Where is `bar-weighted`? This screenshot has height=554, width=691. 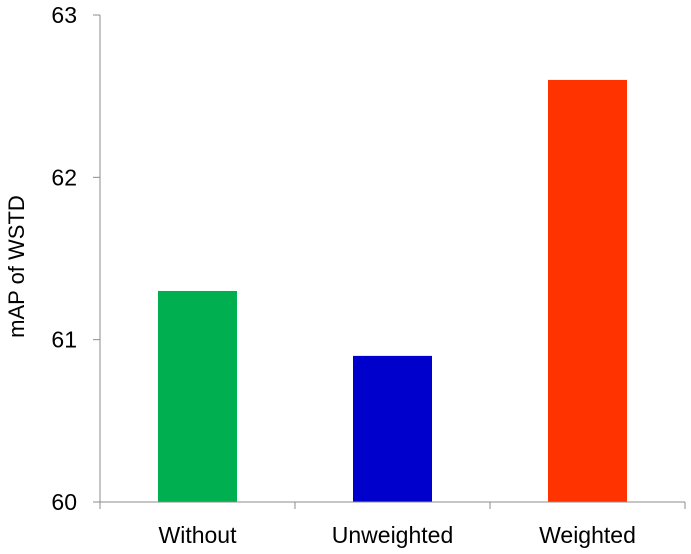 bar-weighted is located at coordinates (587, 290).